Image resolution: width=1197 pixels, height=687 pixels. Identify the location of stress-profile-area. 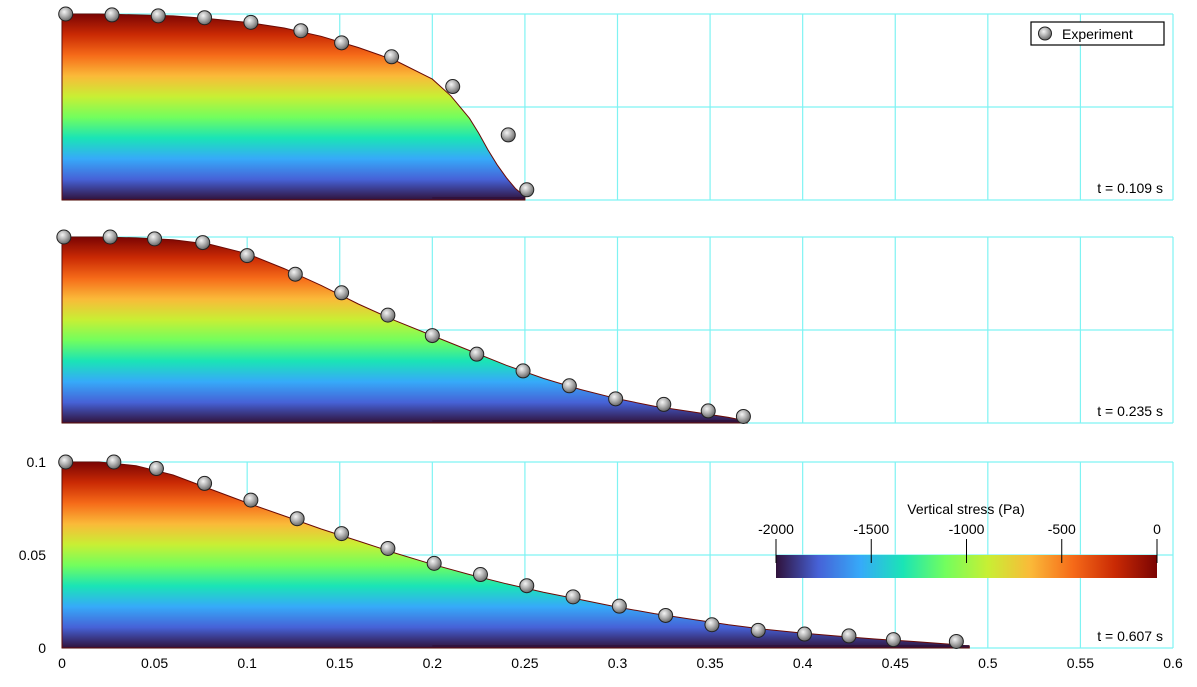
(293, 107).